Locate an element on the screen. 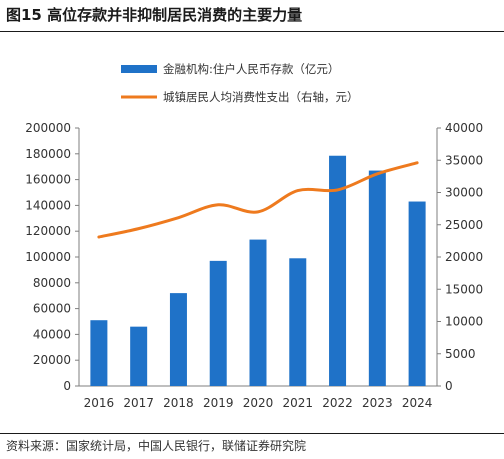 Image resolution: width=504 pixels, height=459 pixels. legend-label-bars: 金融机构:住户人民币存款（亿元） is located at coordinates (251, 69).